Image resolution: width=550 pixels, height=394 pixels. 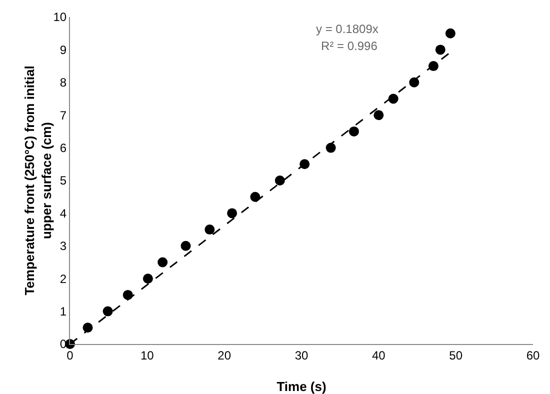 I want to click on y-tick-label: 1, so click(x=63, y=311).